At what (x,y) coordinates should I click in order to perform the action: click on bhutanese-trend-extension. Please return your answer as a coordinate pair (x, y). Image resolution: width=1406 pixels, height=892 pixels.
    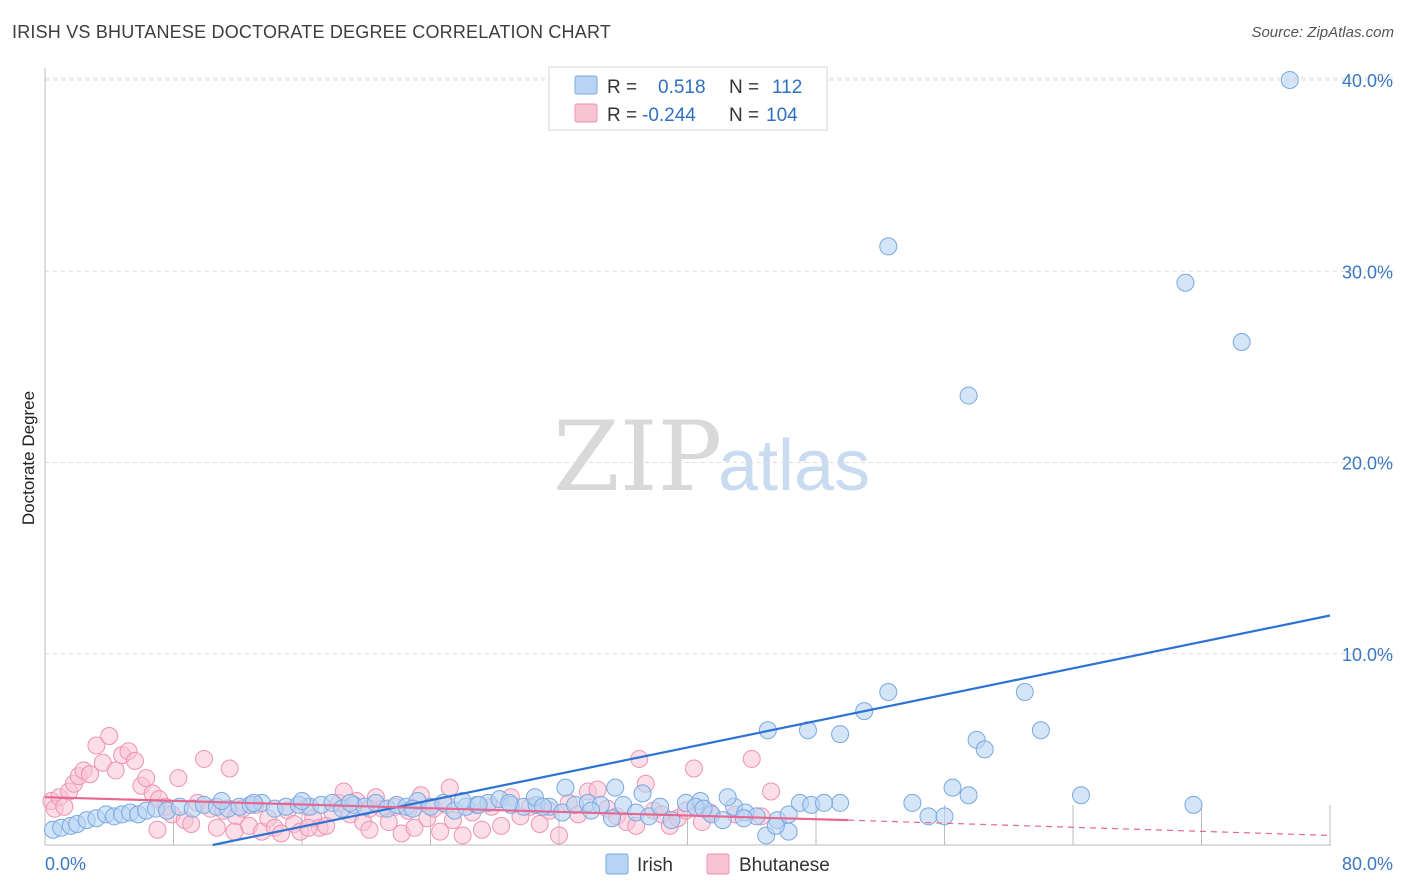
    Looking at the image, I should click on (1089, 828).